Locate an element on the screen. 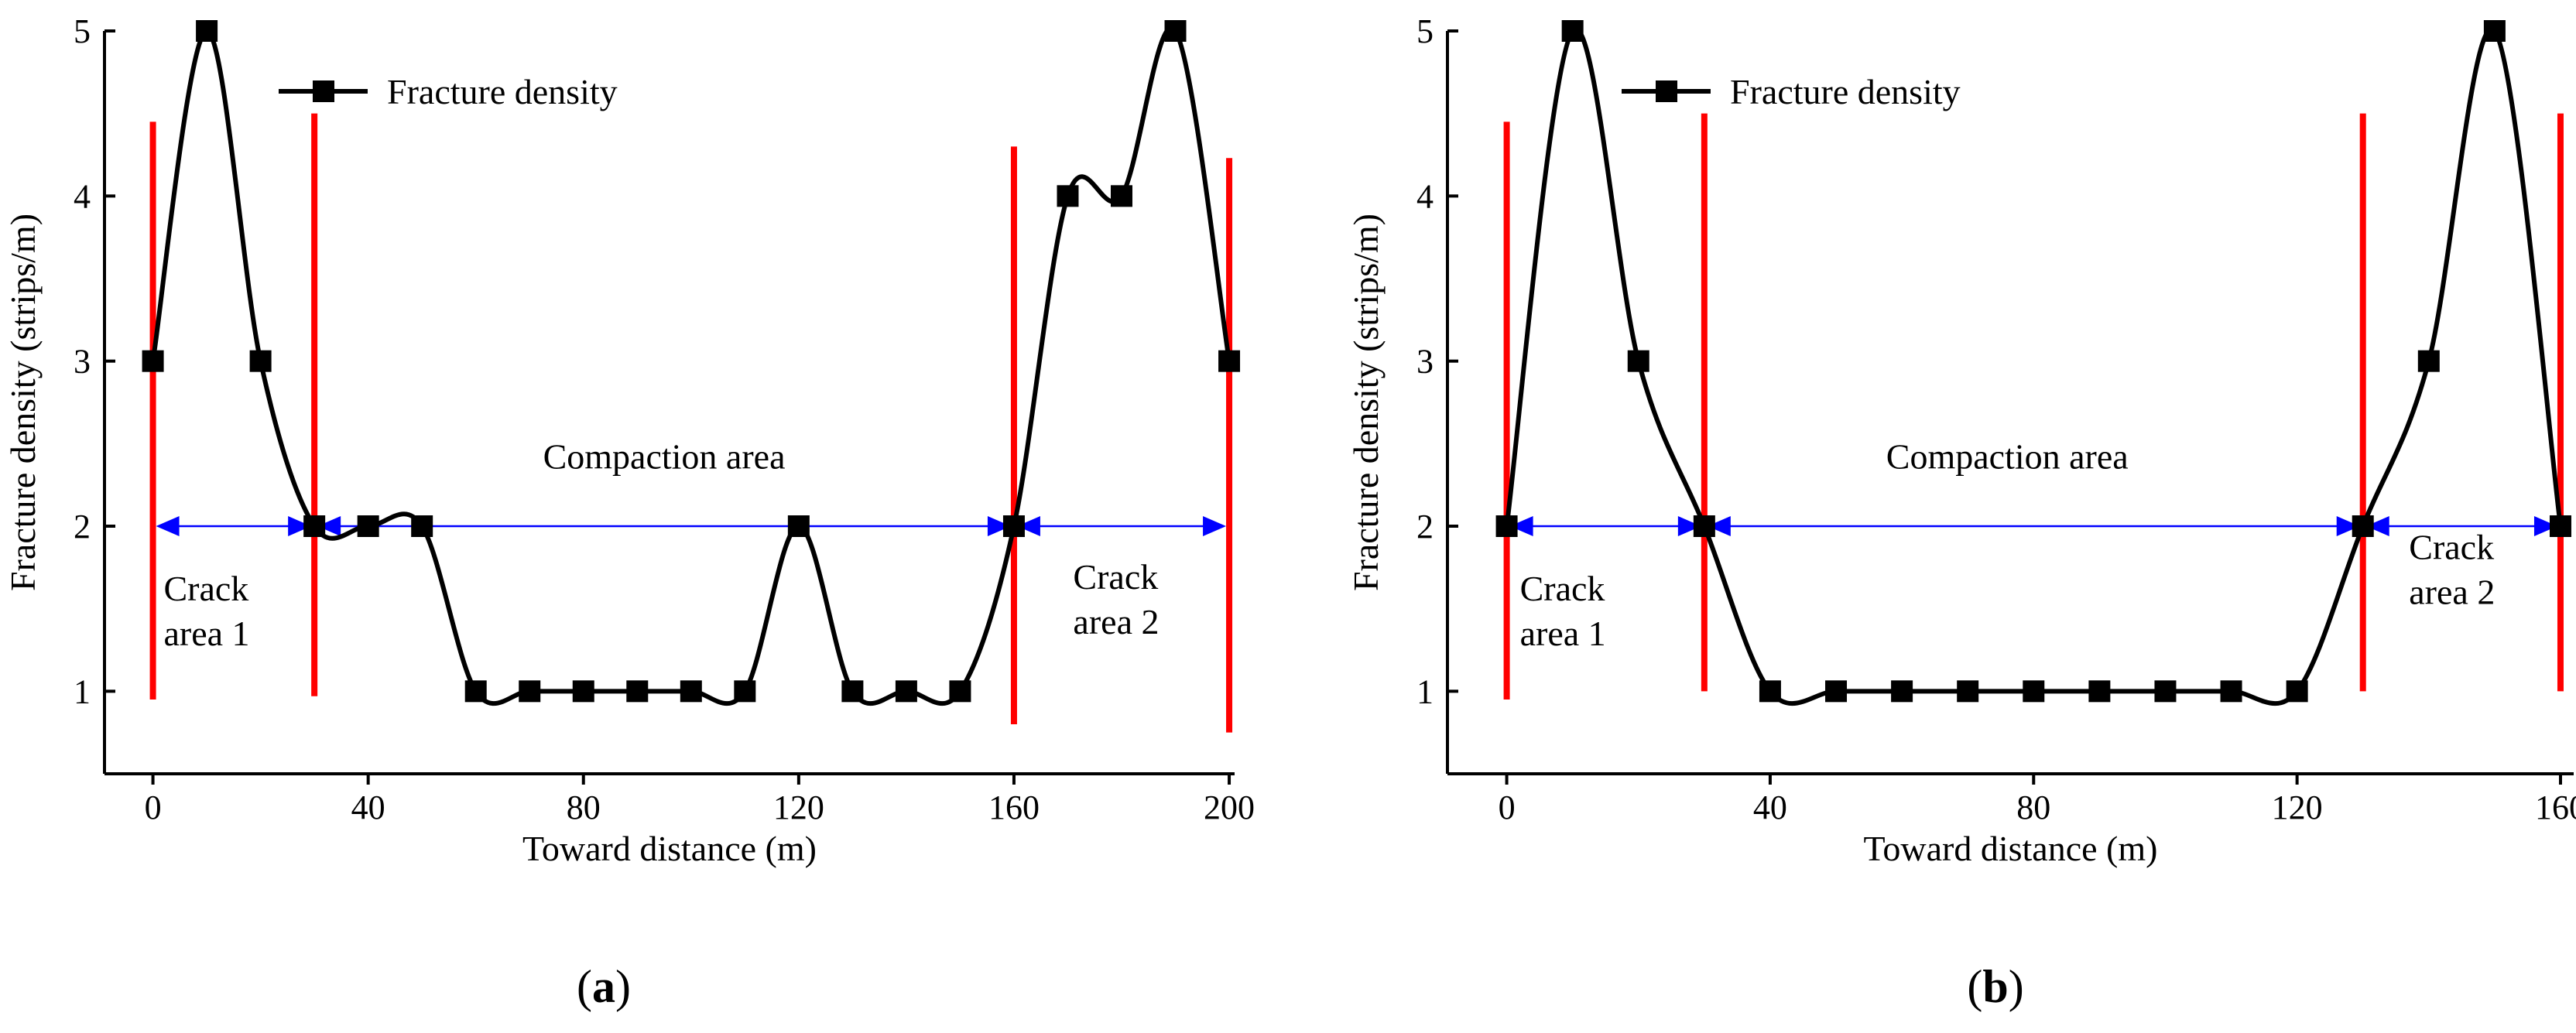 The image size is (2576, 1033). panel-label-b: (b) is located at coordinates (1995, 986).